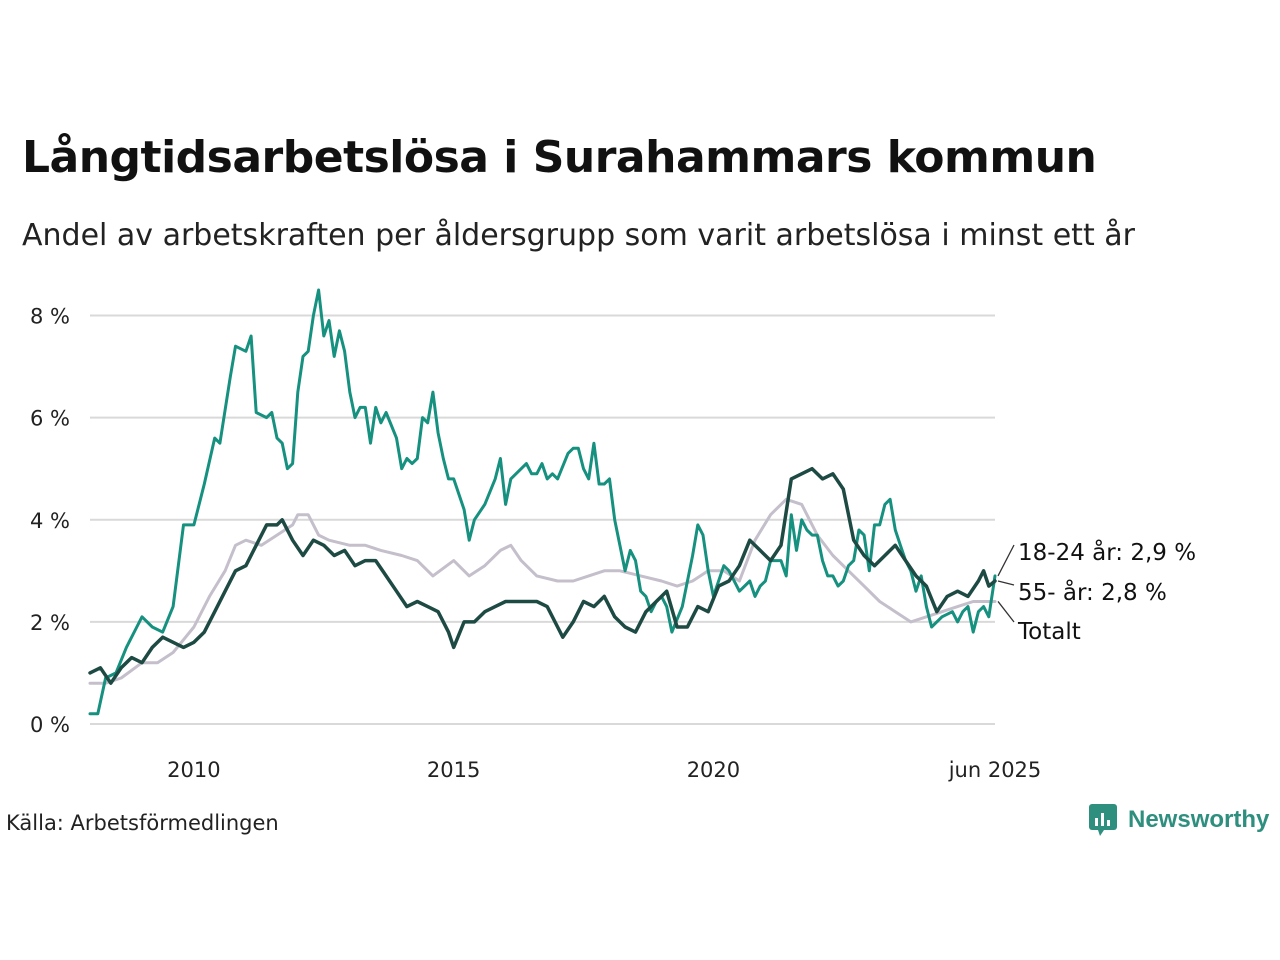  I want to click on y-tick-label: 4 %, so click(50, 521).